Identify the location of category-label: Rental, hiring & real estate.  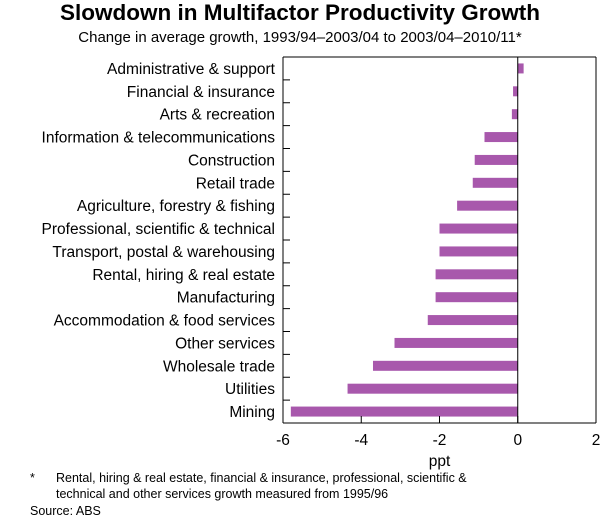
(183, 275).